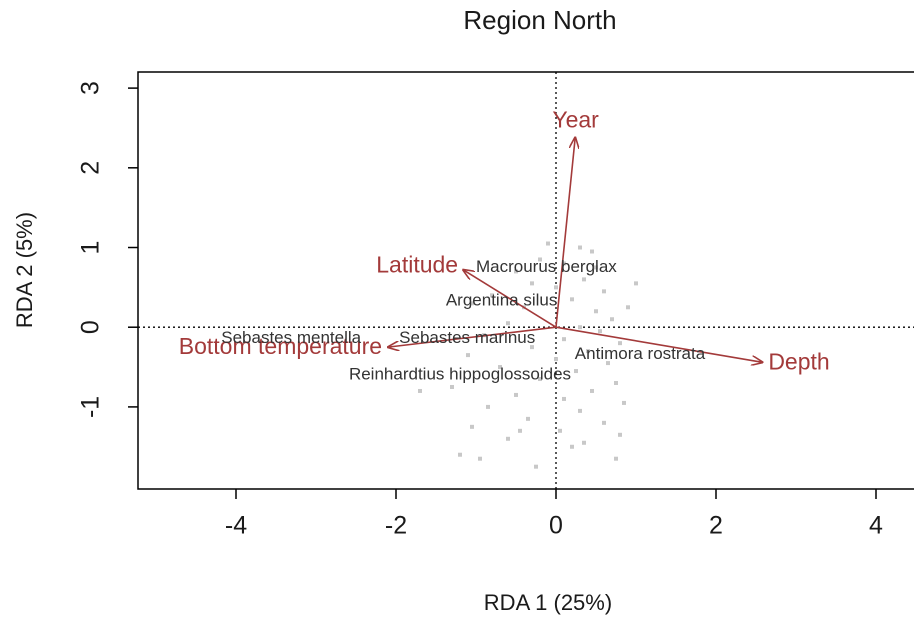  I want to click on species-label: Macrourus berglax, so click(546, 266).